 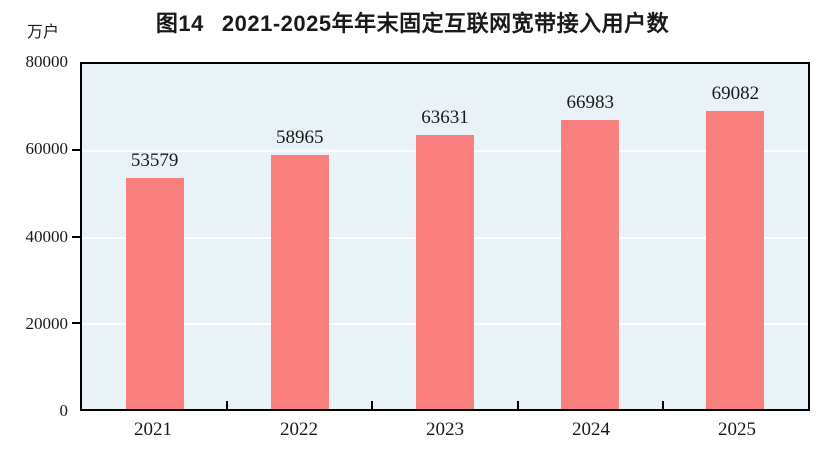 I want to click on y-tick-label: 80000, so click(x=47, y=61).